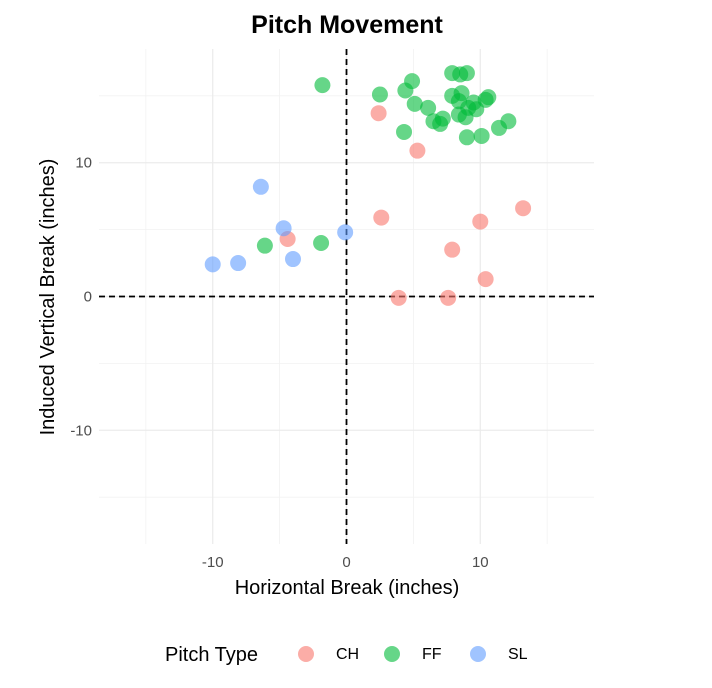 The width and height of the screenshot is (712, 688). I want to click on y-tick-label: 0, so click(88, 297).